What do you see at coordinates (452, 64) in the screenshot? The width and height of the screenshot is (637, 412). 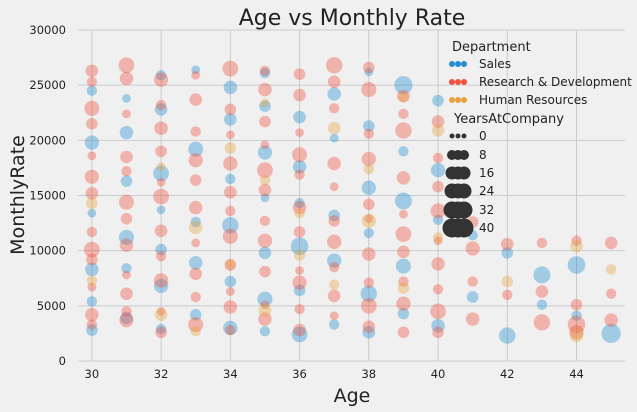 I see `legend-marker-sales` at bounding box center [452, 64].